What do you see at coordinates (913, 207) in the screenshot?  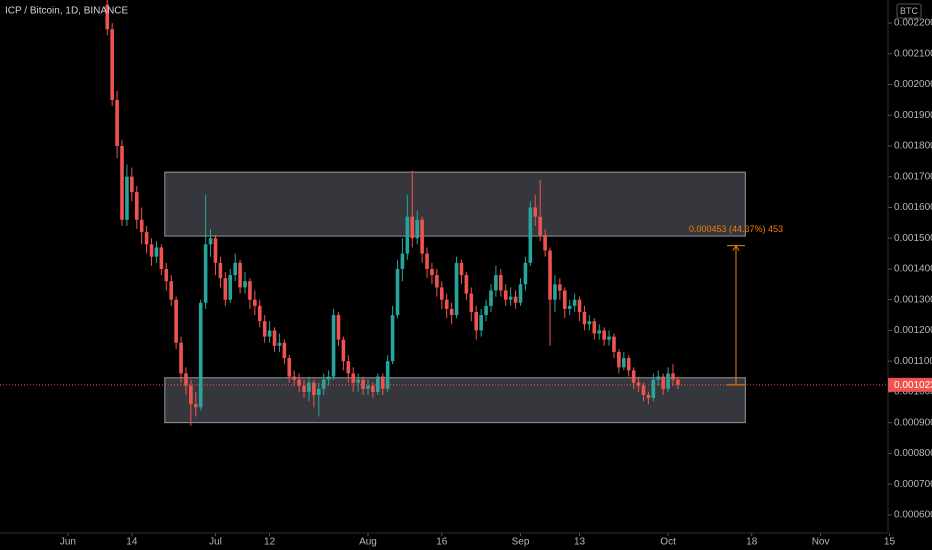 I see `y-tick-label: 0.001600` at bounding box center [913, 207].